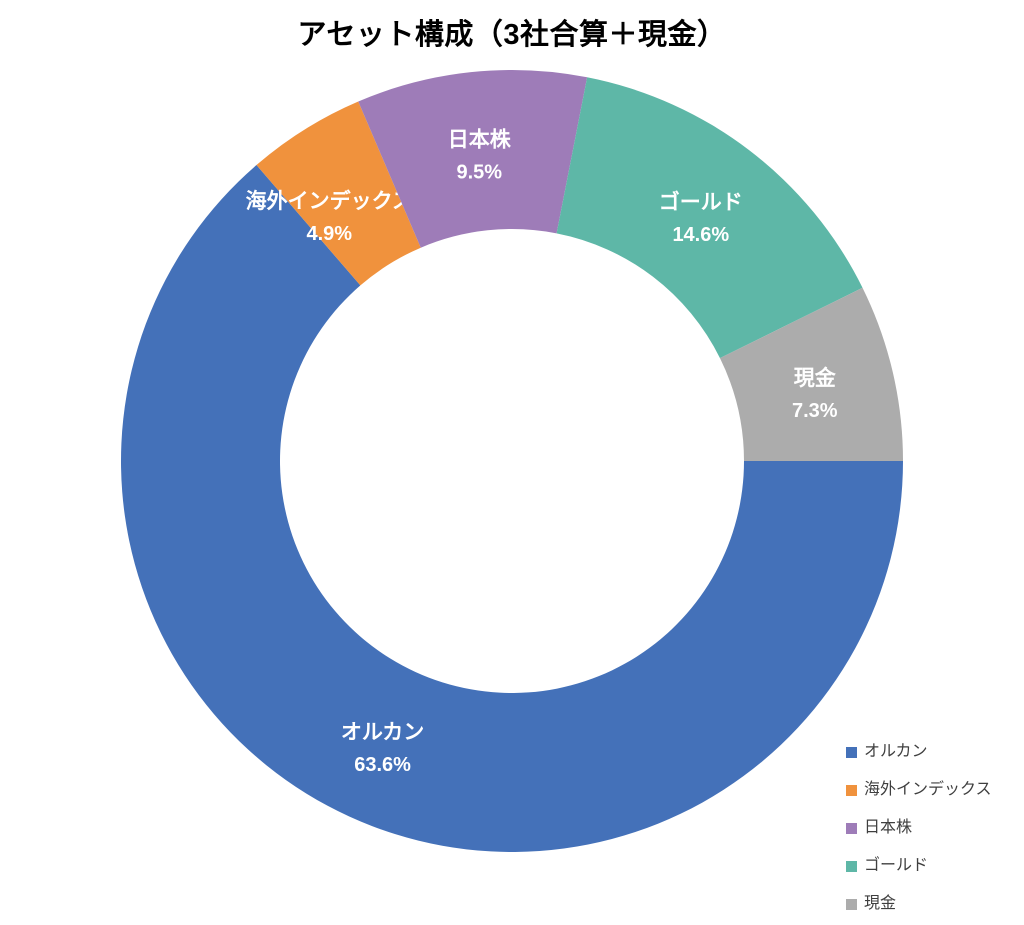 Image resolution: width=1024 pixels, height=925 pixels. What do you see at coordinates (815, 378) in the screenshot?
I see `slice-label: 現金` at bounding box center [815, 378].